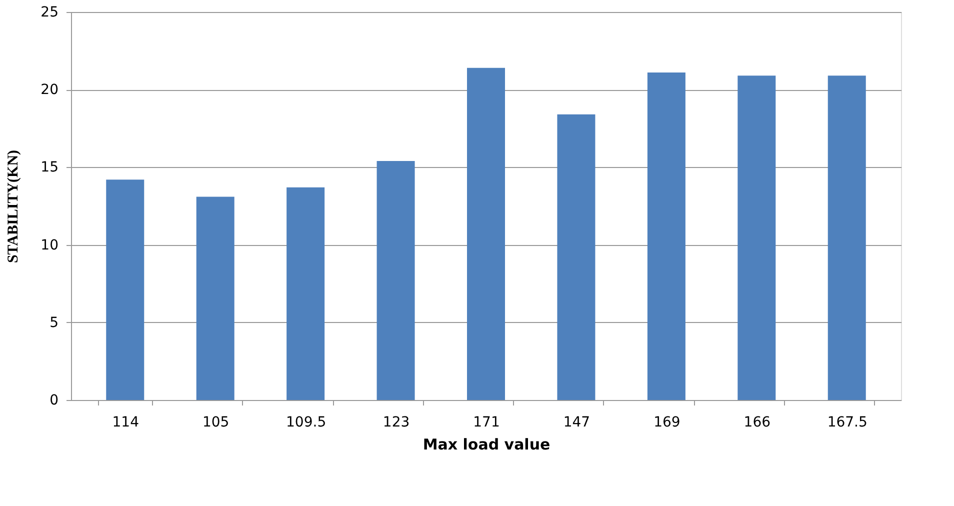  Describe the element at coordinates (54, 400) in the screenshot. I see `y-tick-label: 0` at that location.